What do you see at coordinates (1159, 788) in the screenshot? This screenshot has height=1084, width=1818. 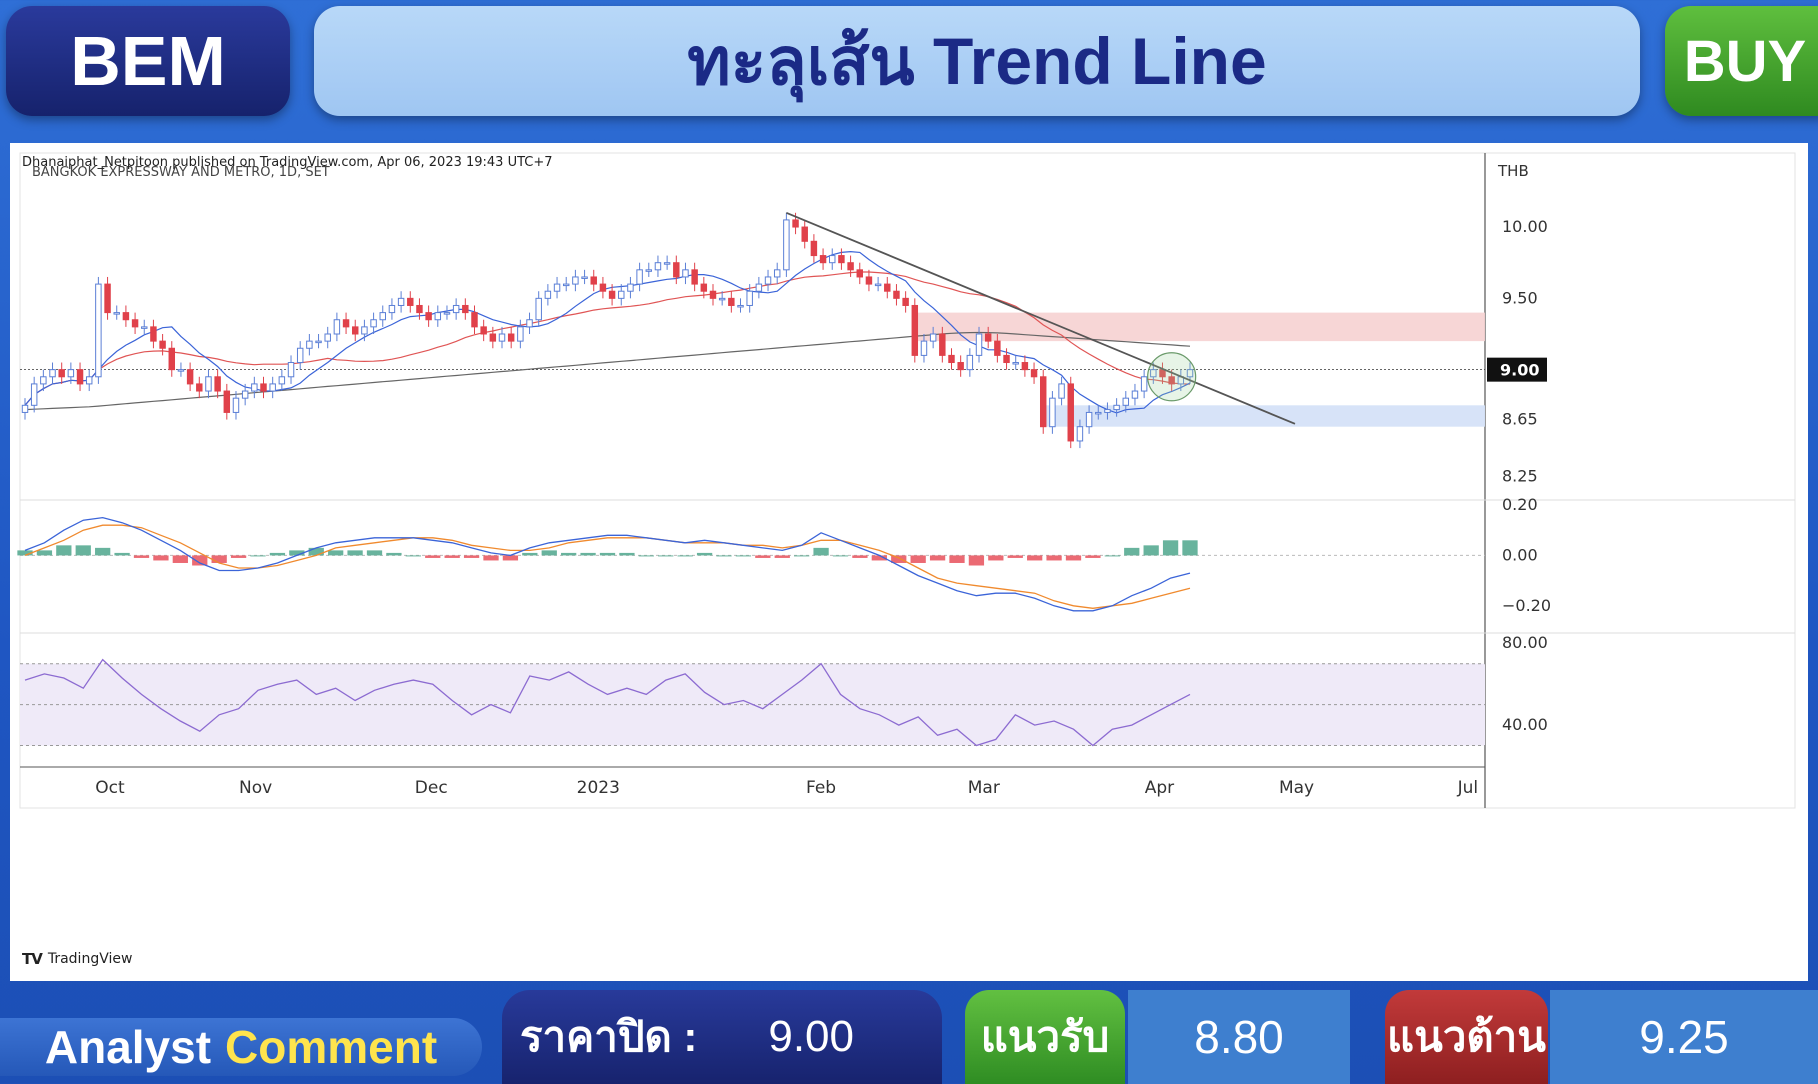 I see `time-tick-label: Apr` at bounding box center [1159, 788].